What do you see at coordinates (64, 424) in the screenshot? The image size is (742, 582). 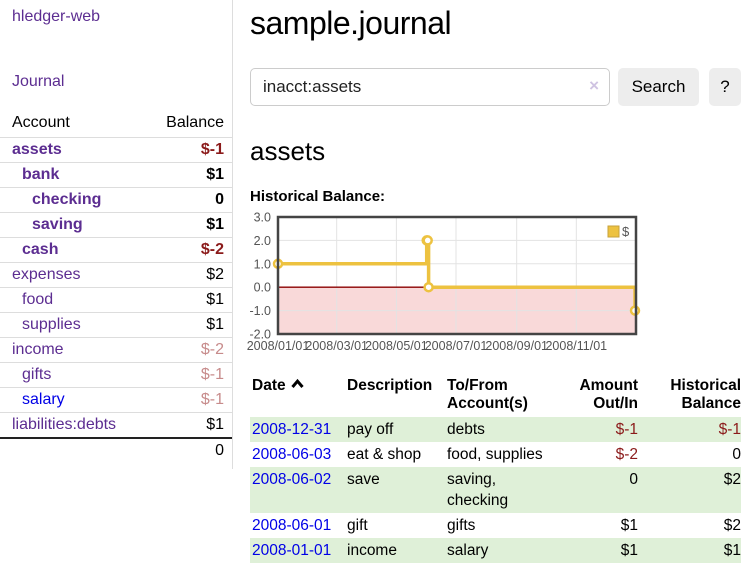 I see `account-link: liabilities:debts` at bounding box center [64, 424].